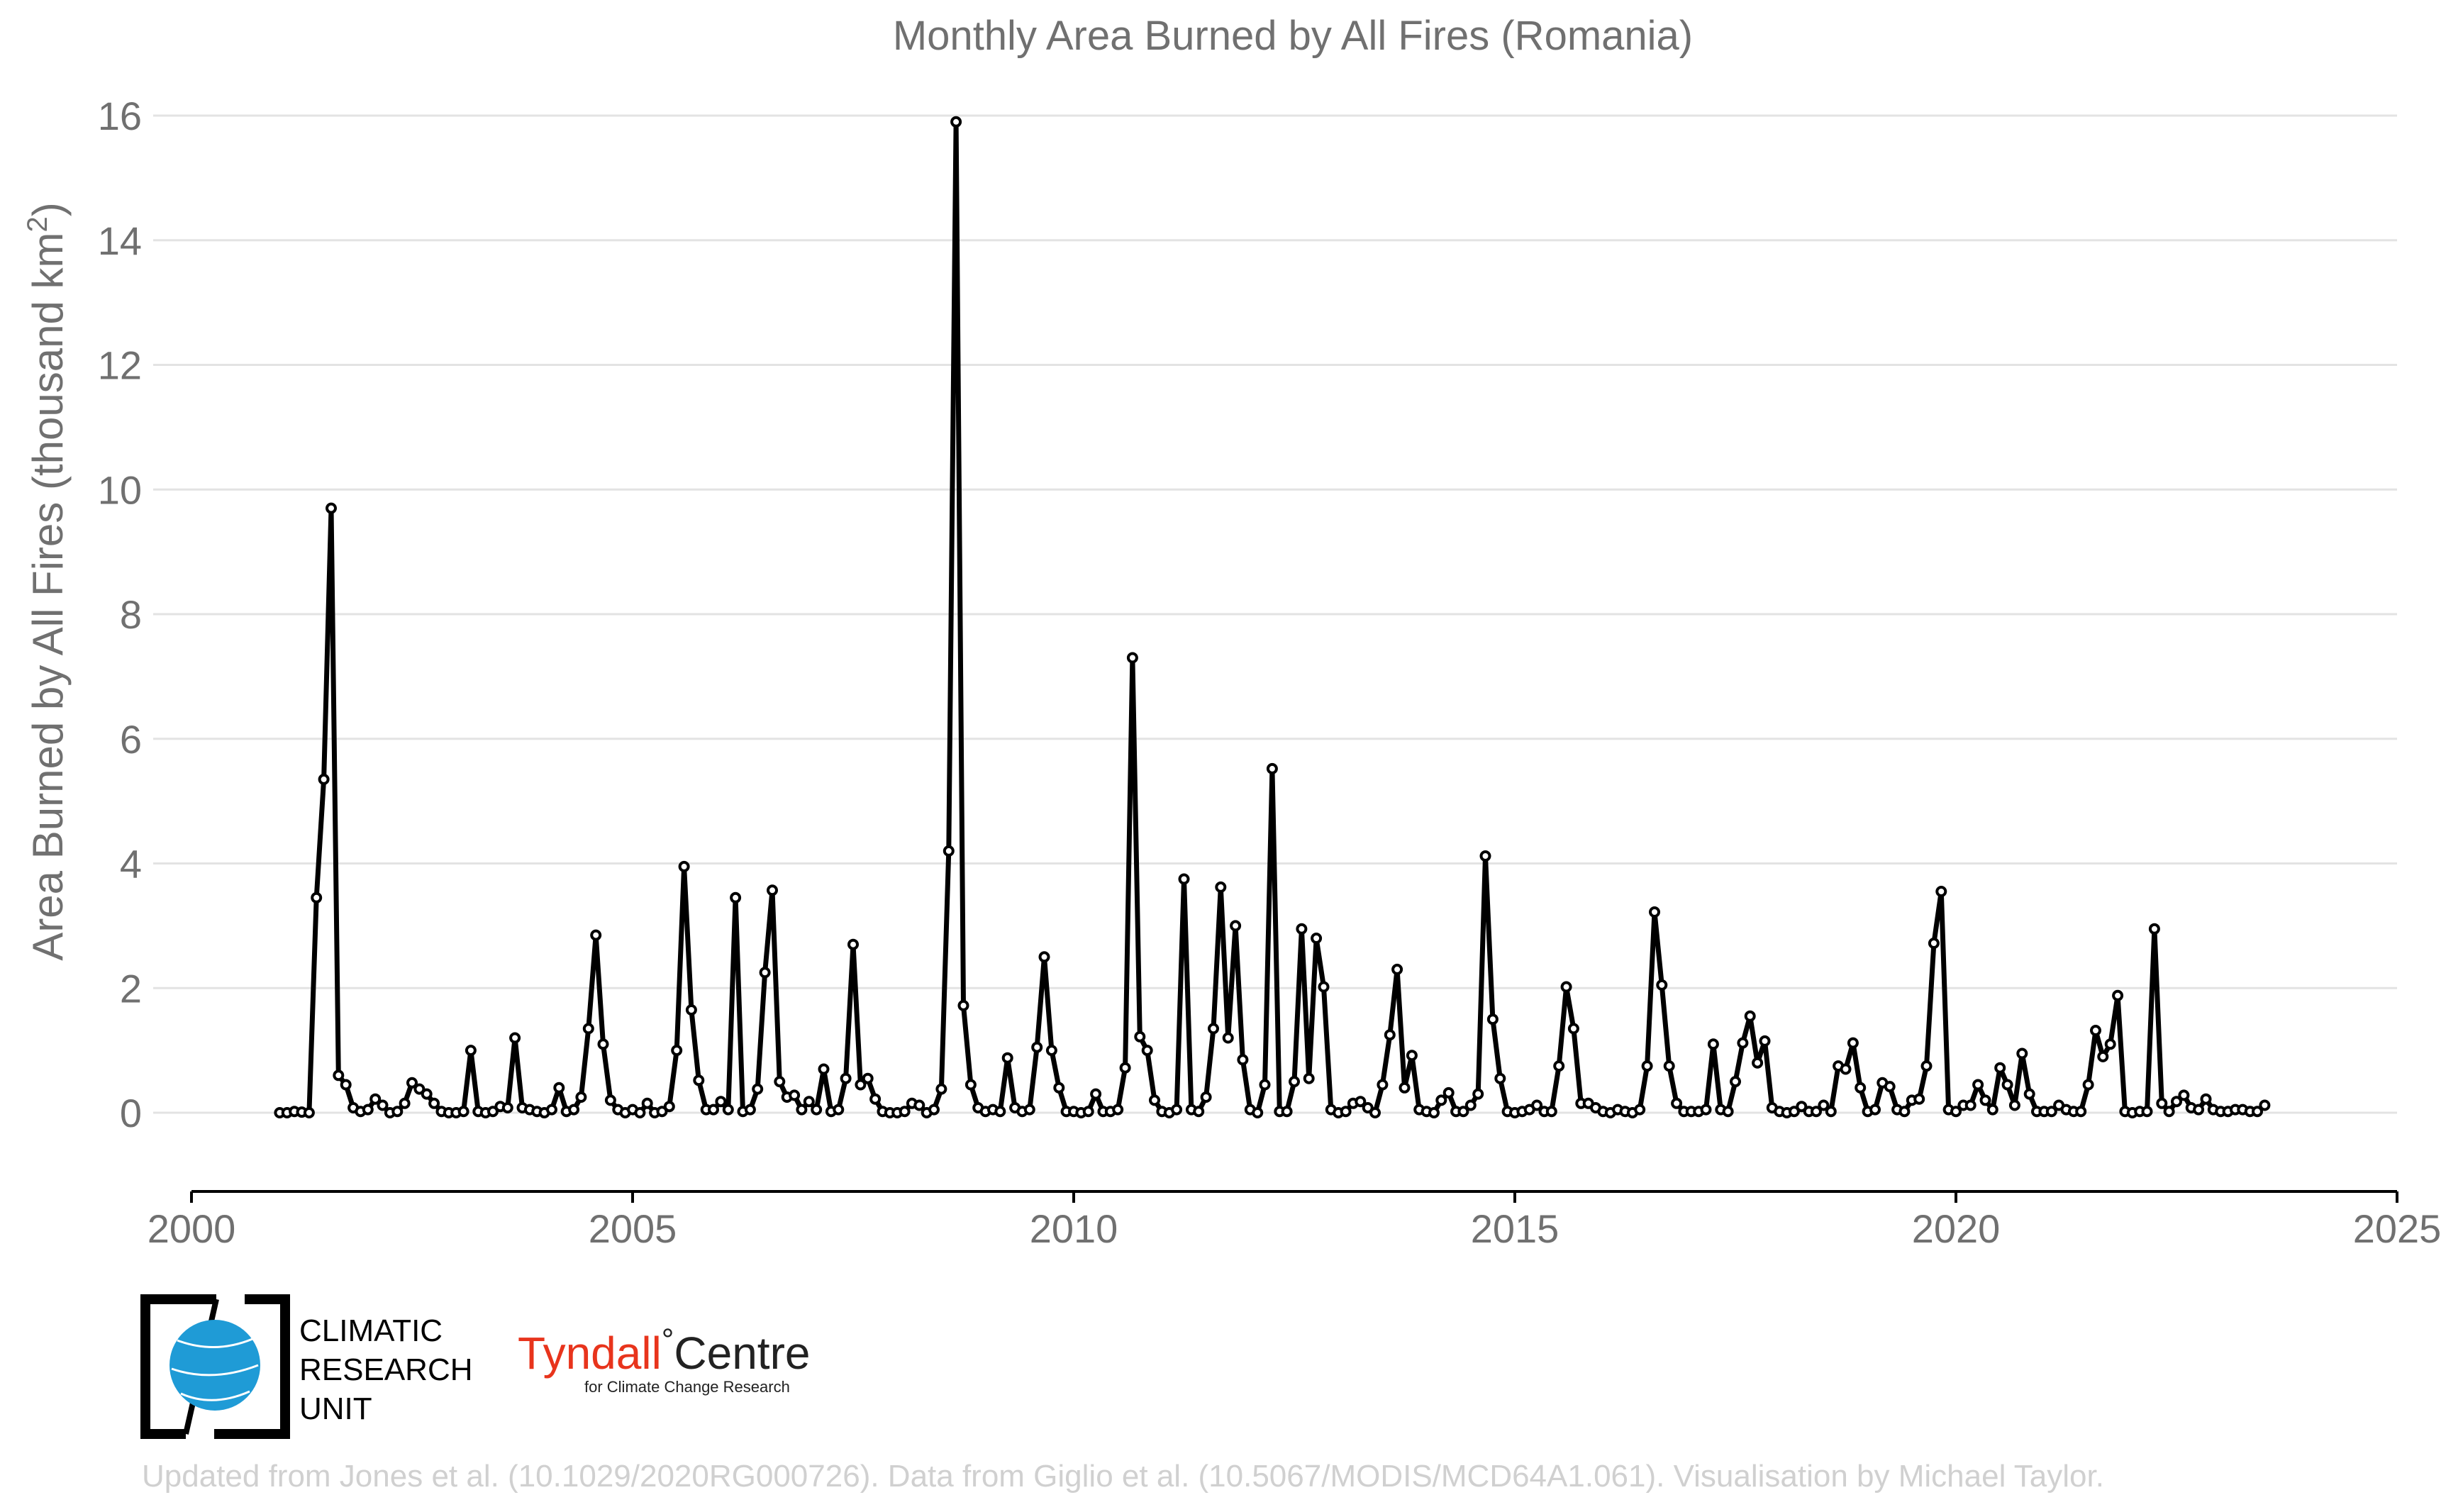 This screenshot has height=1512, width=2463. What do you see at coordinates (742, 1353) in the screenshot?
I see `tyndall-centre: Centre` at bounding box center [742, 1353].